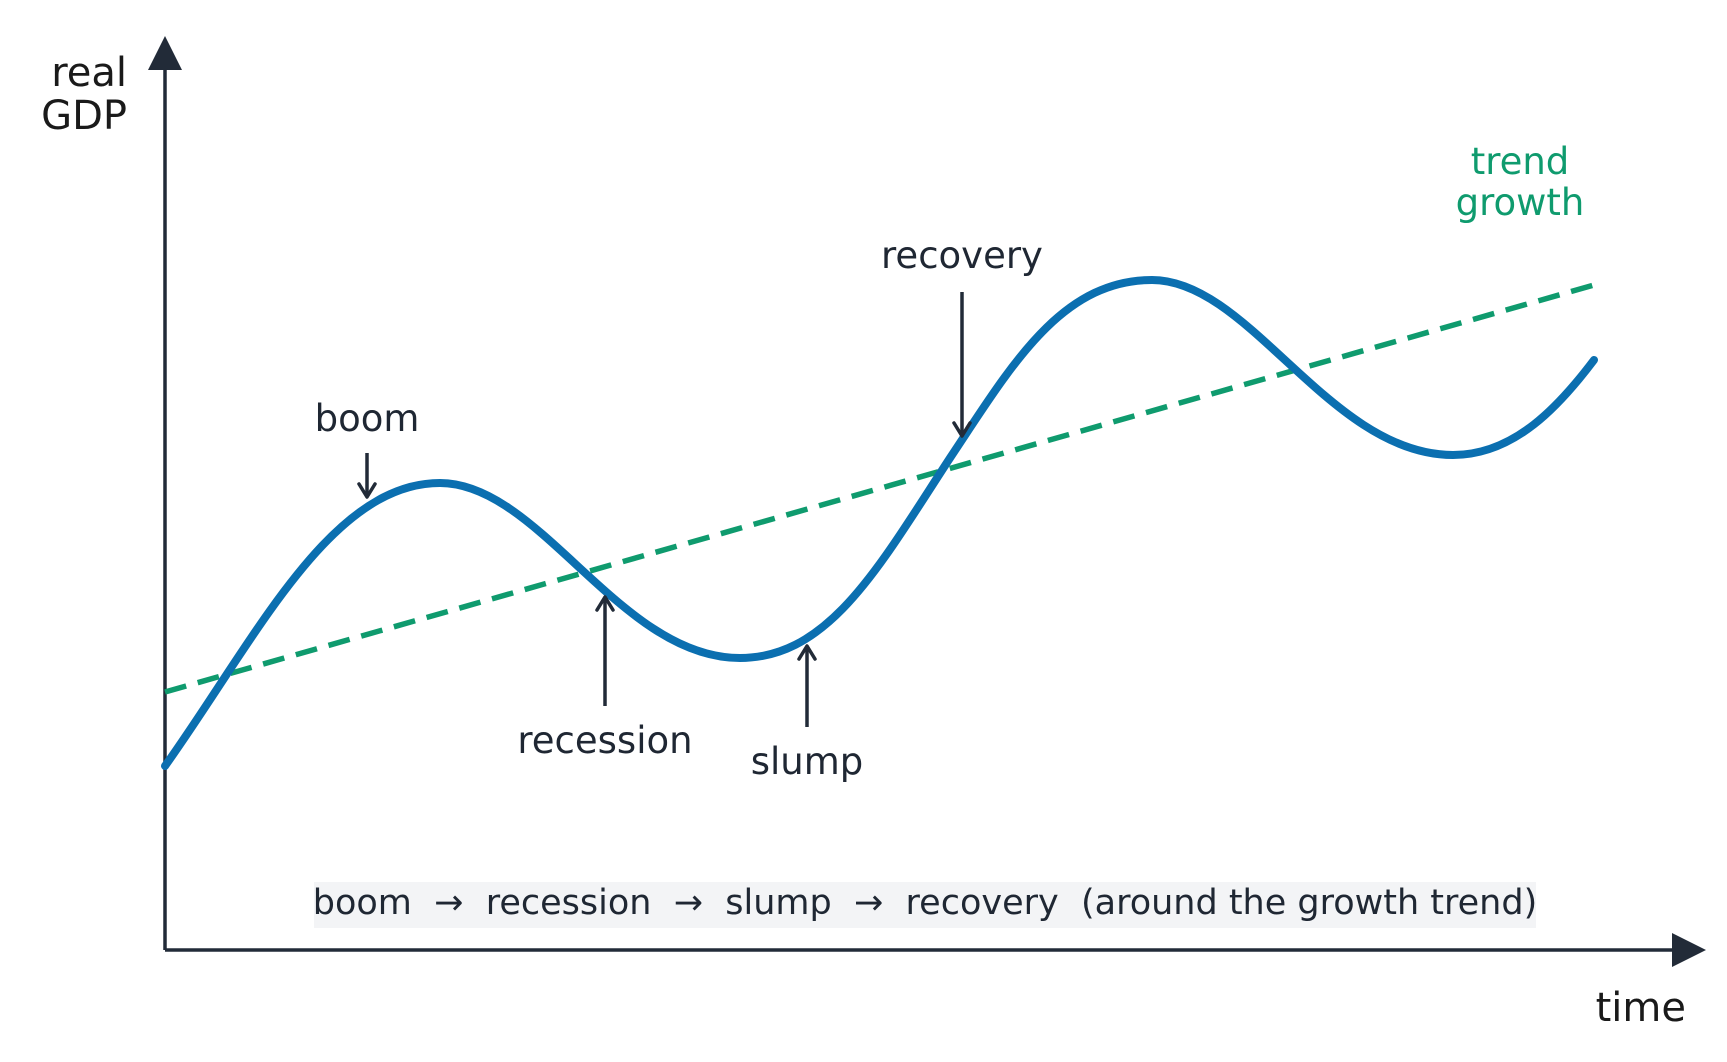 The height and width of the screenshot is (1062, 1727). I want to click on x-axis-arrowhead, so click(1689, 950).